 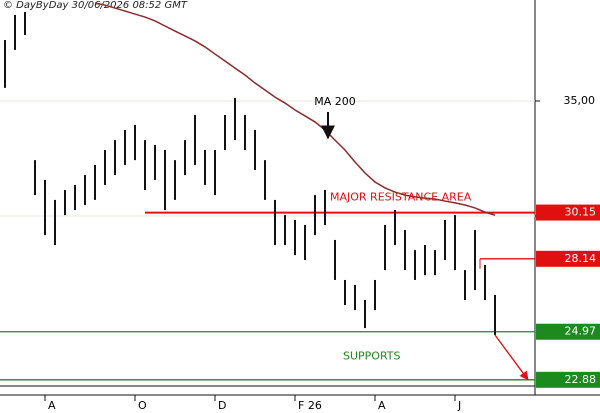 I want to click on resistance-label: MAJOR RESISTANCE AREA, so click(x=401, y=197).